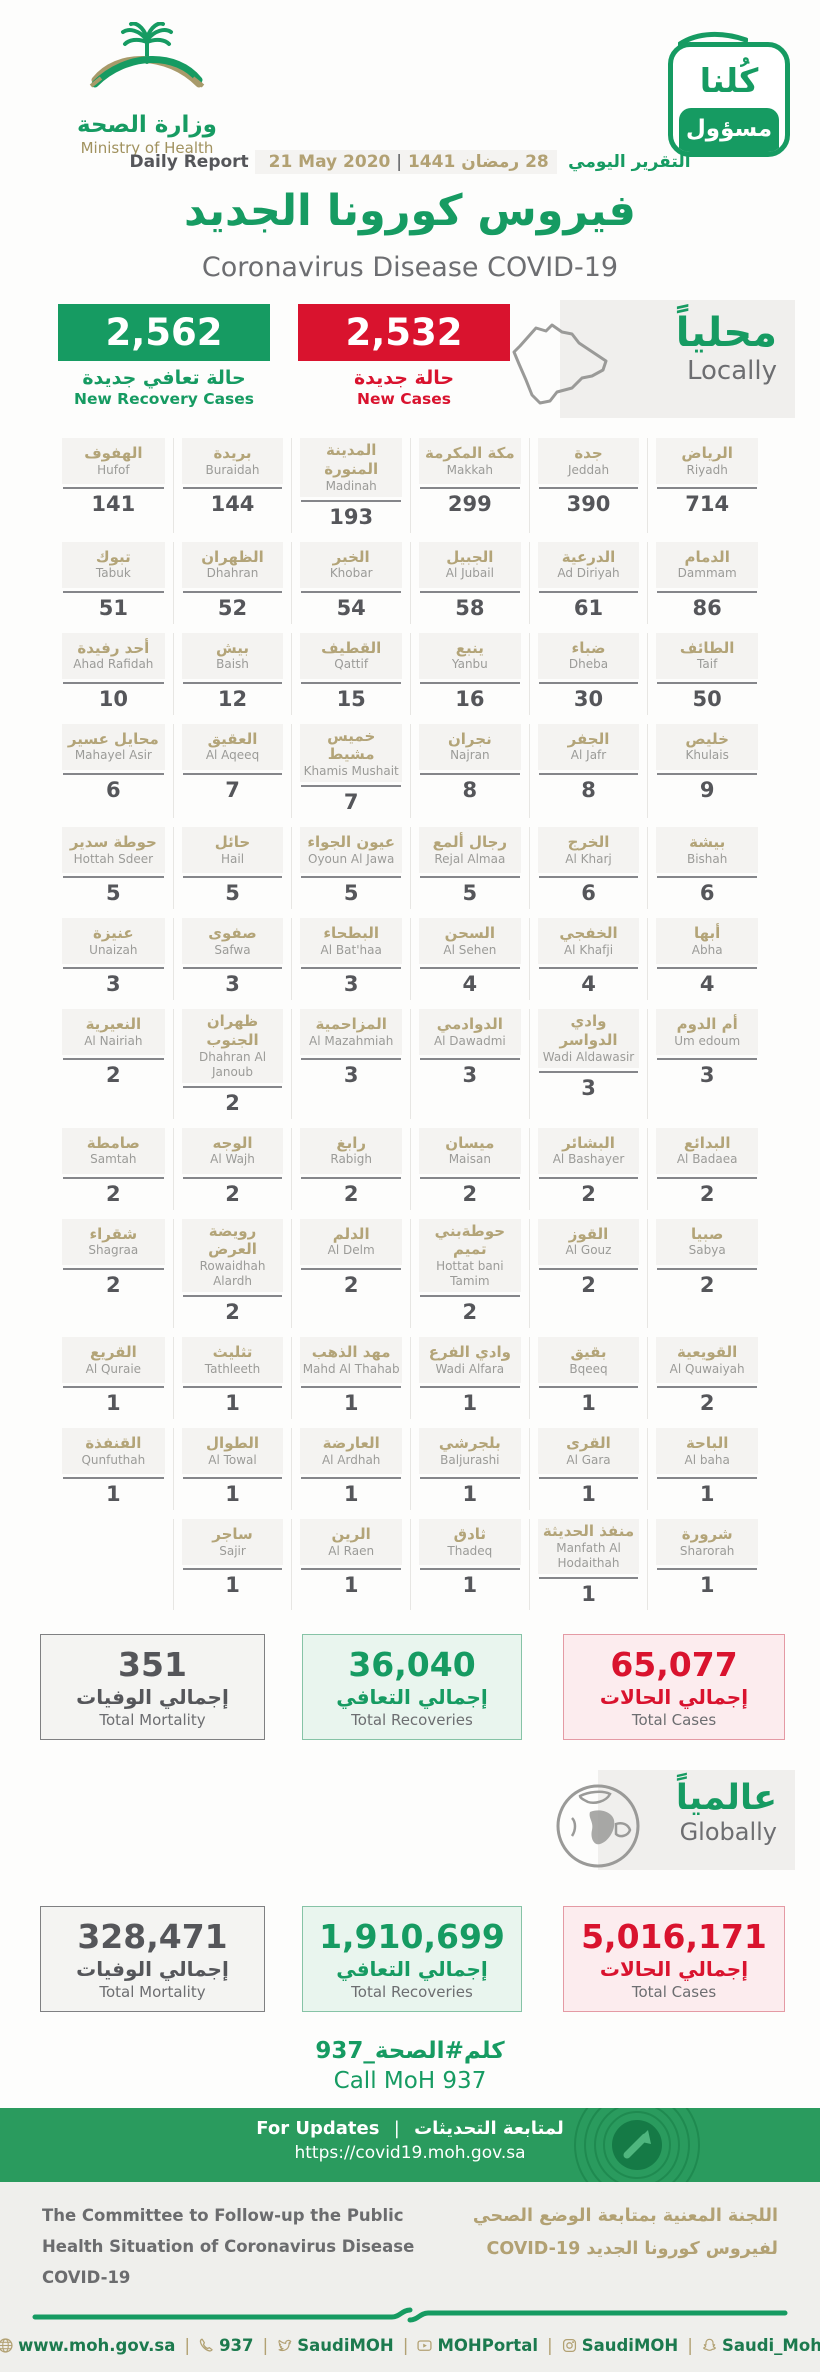  Describe the element at coordinates (232, 959) in the screenshot. I see `city-cell: صفوى Safwa 3` at that location.